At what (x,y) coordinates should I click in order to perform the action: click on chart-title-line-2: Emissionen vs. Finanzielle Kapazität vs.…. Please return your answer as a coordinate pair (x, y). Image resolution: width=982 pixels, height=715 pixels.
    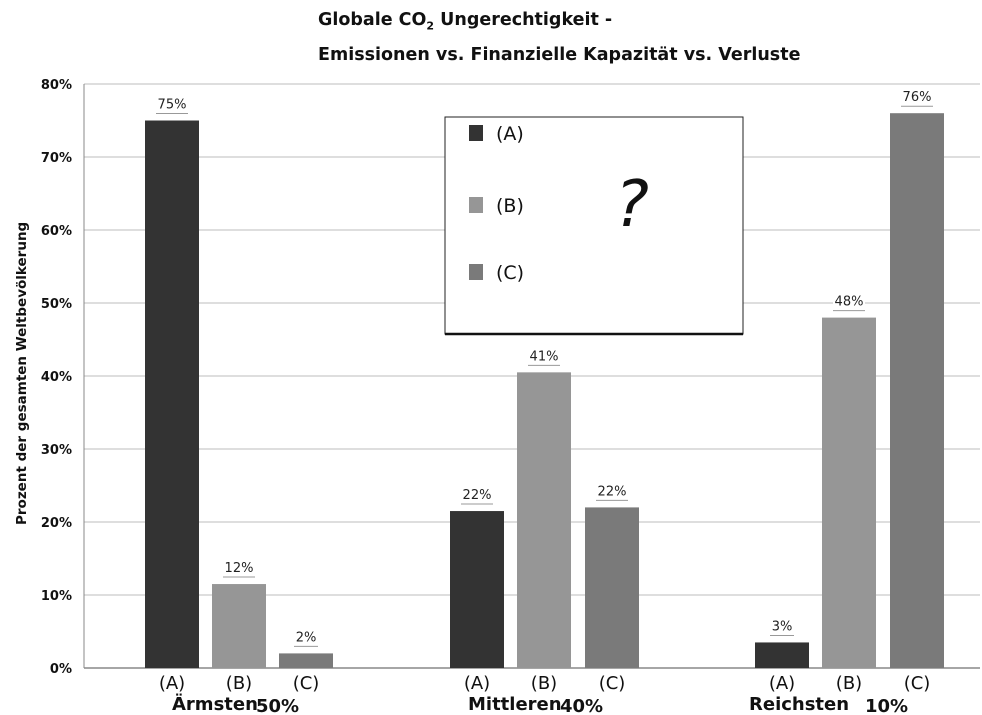
    Looking at the image, I should click on (559, 55).